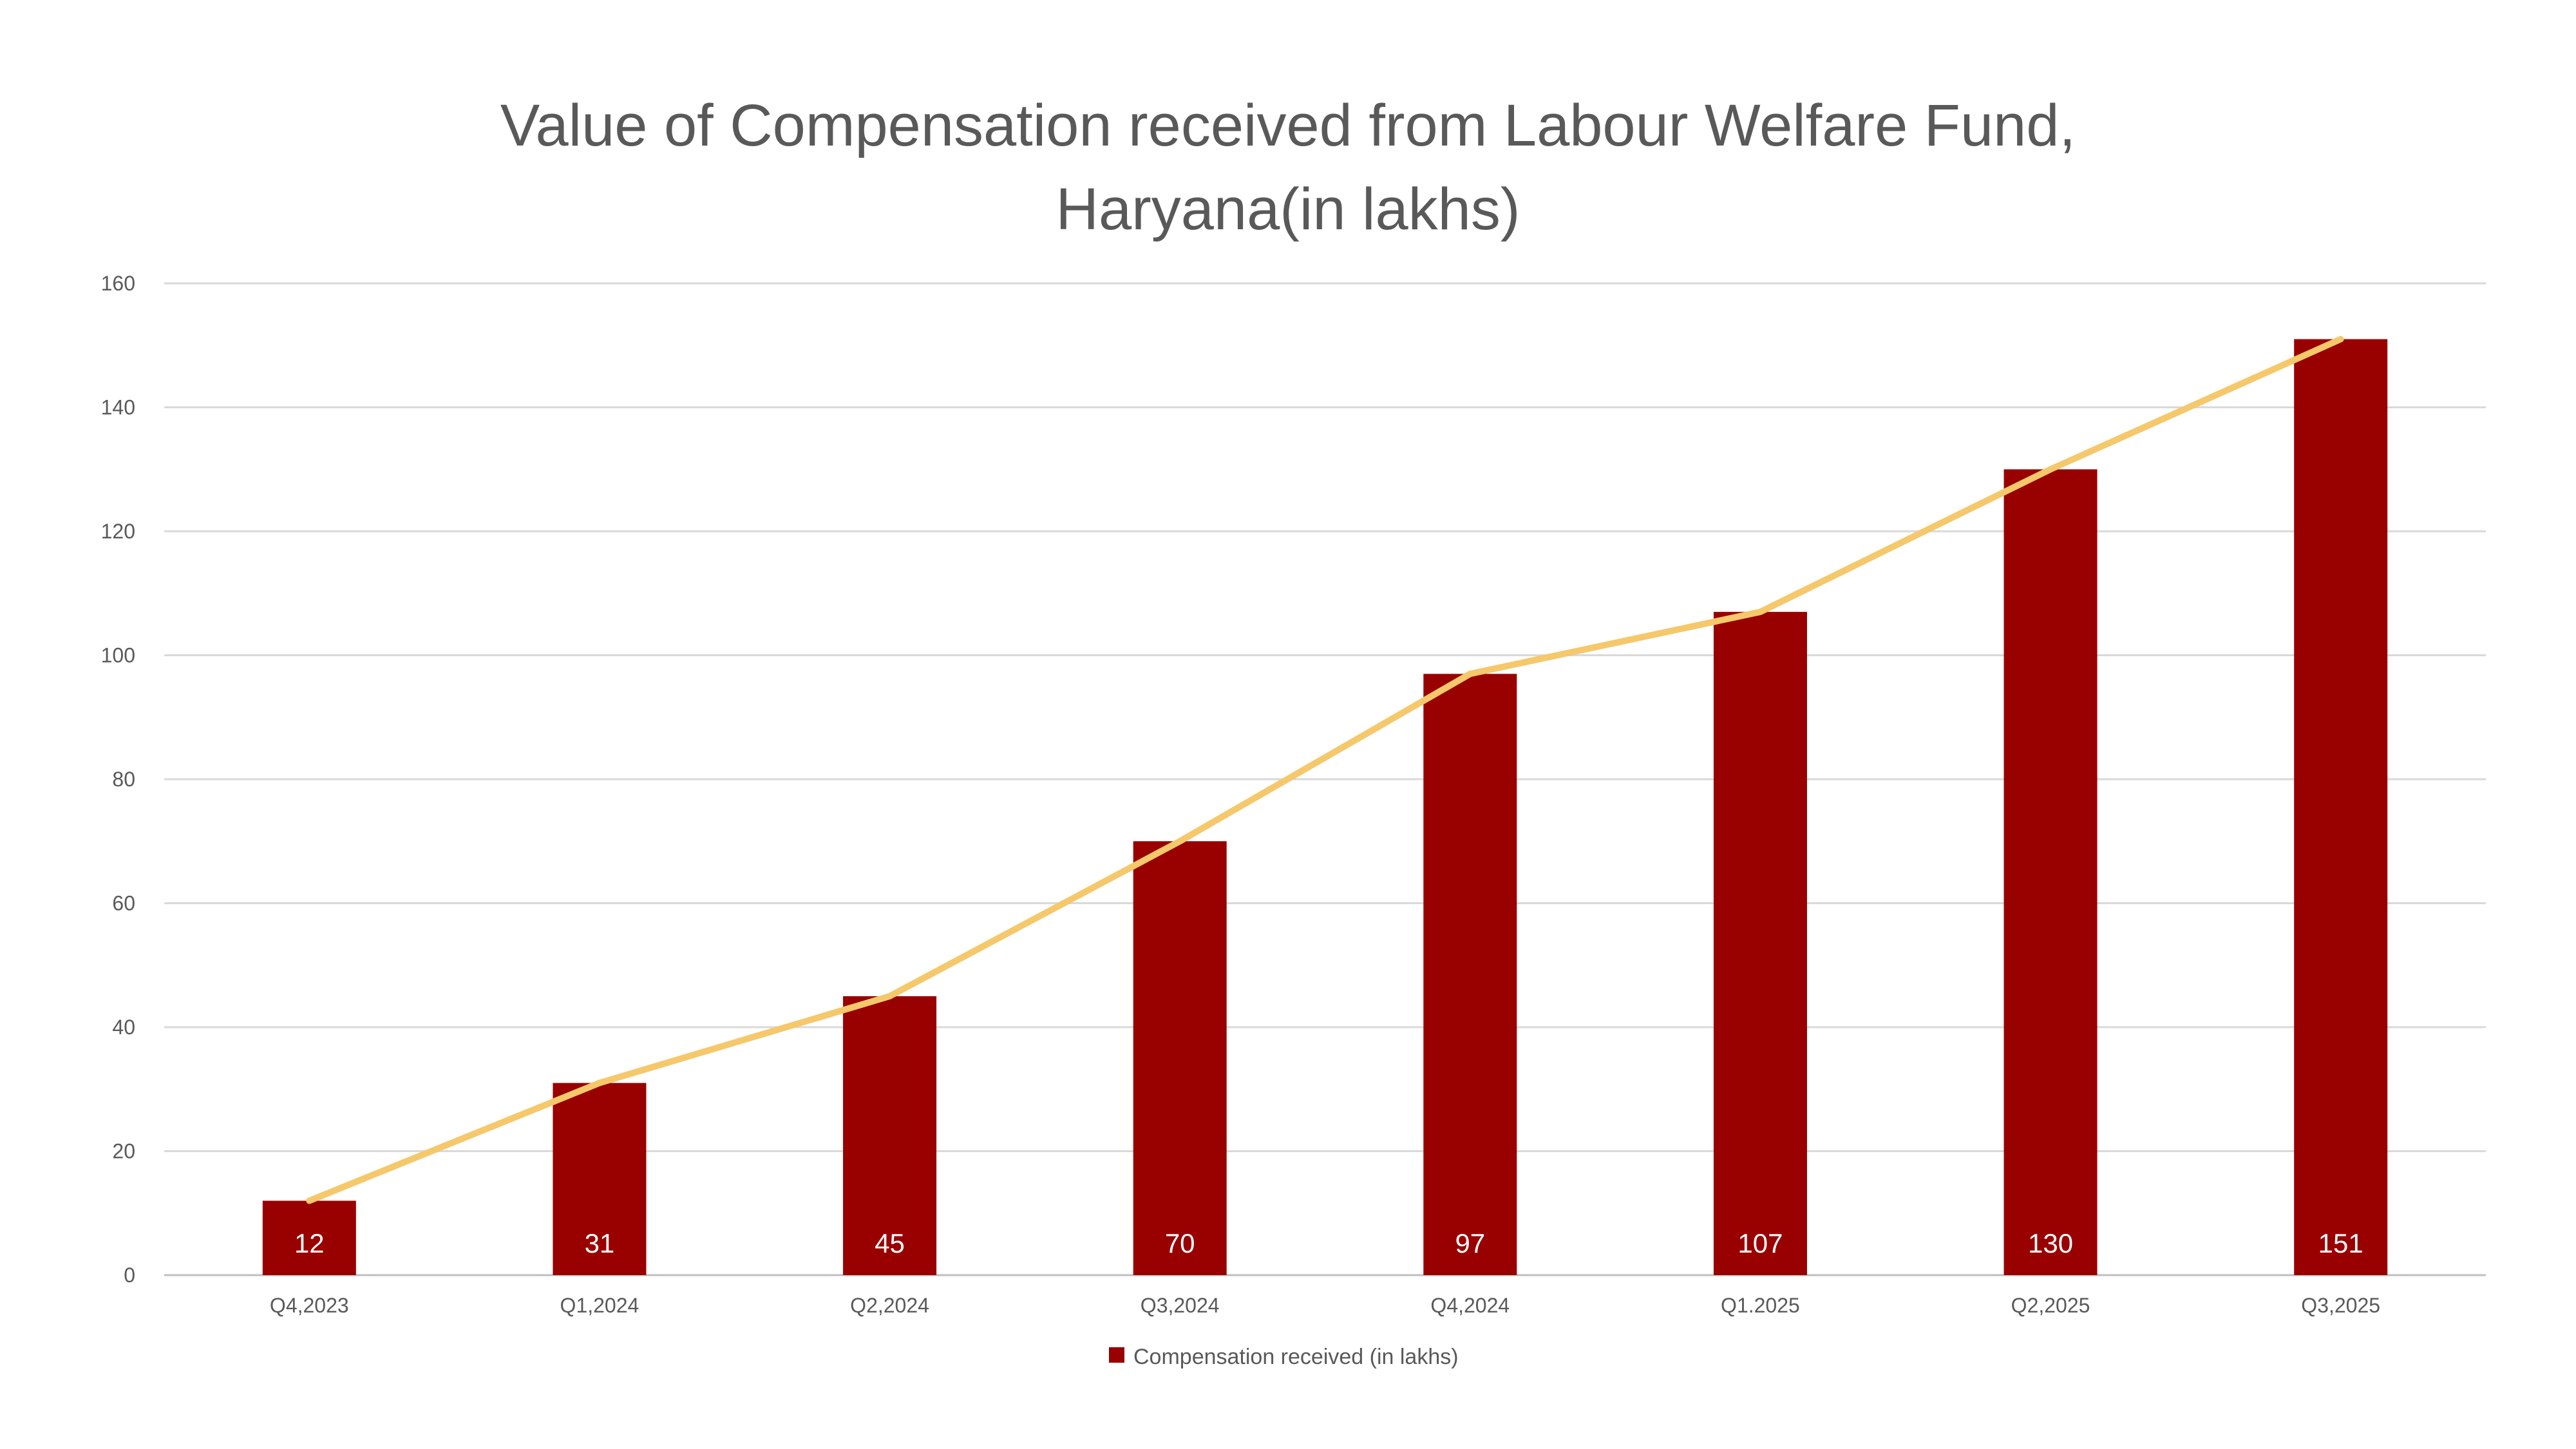  I want to click on x-tick-label: Q1,2024, so click(599, 1305).